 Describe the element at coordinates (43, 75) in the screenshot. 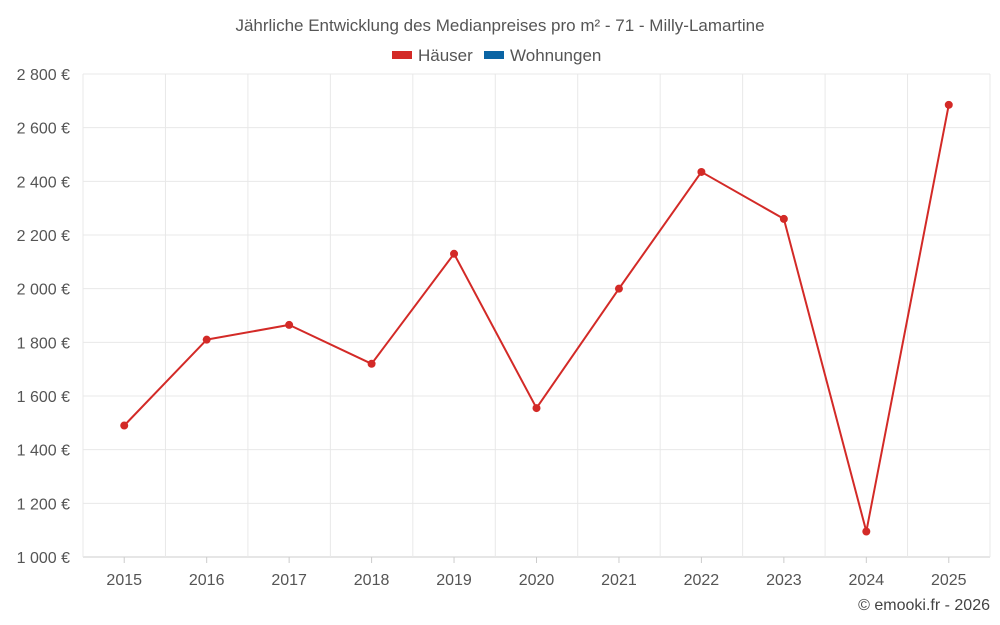

I see `y-tick-label: 2 800 €` at that location.